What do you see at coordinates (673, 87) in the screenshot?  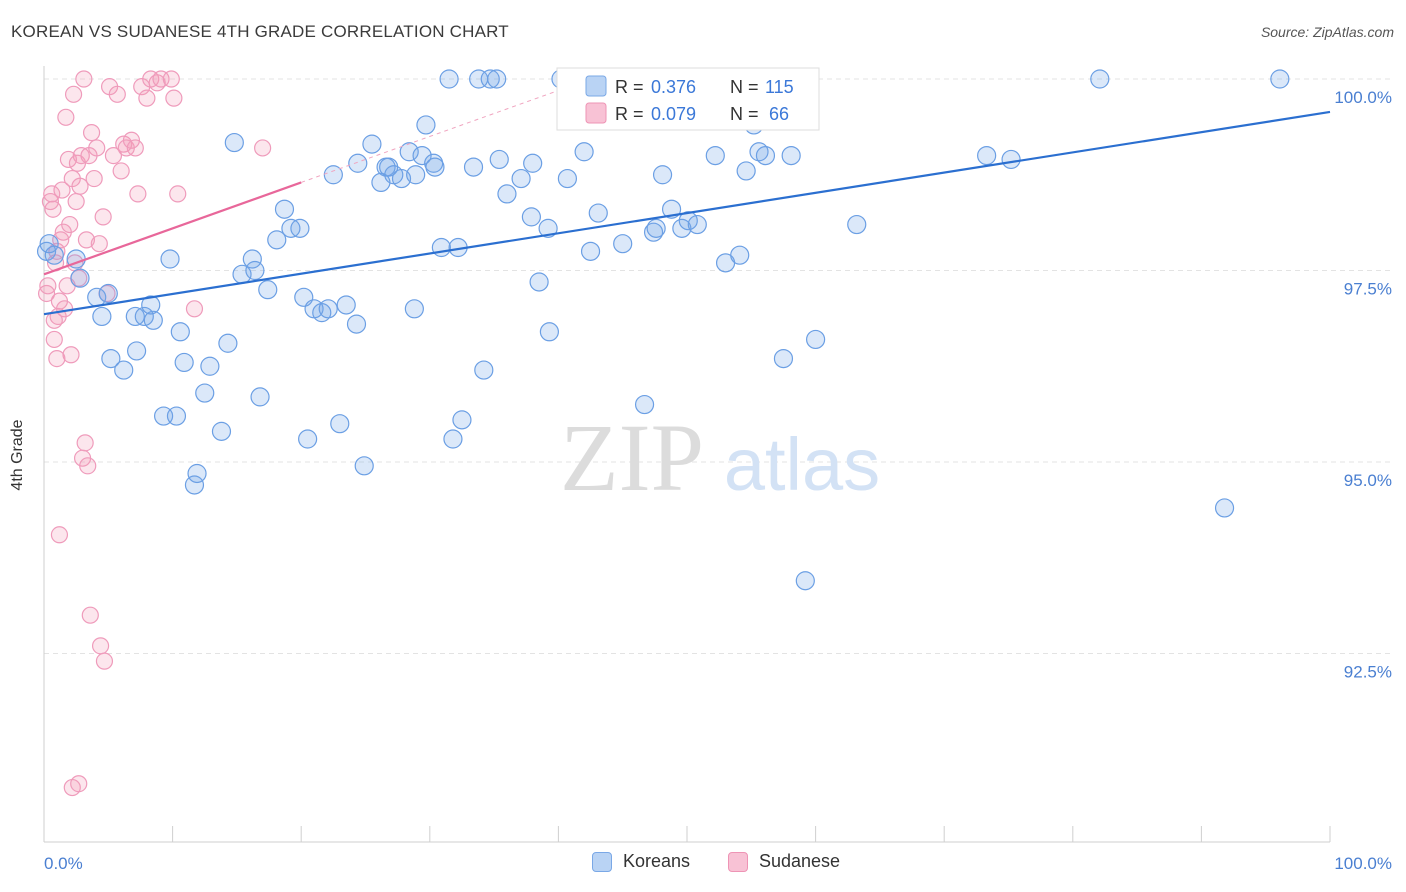 I see `legend-r-value-1: 0.376` at bounding box center [673, 87].